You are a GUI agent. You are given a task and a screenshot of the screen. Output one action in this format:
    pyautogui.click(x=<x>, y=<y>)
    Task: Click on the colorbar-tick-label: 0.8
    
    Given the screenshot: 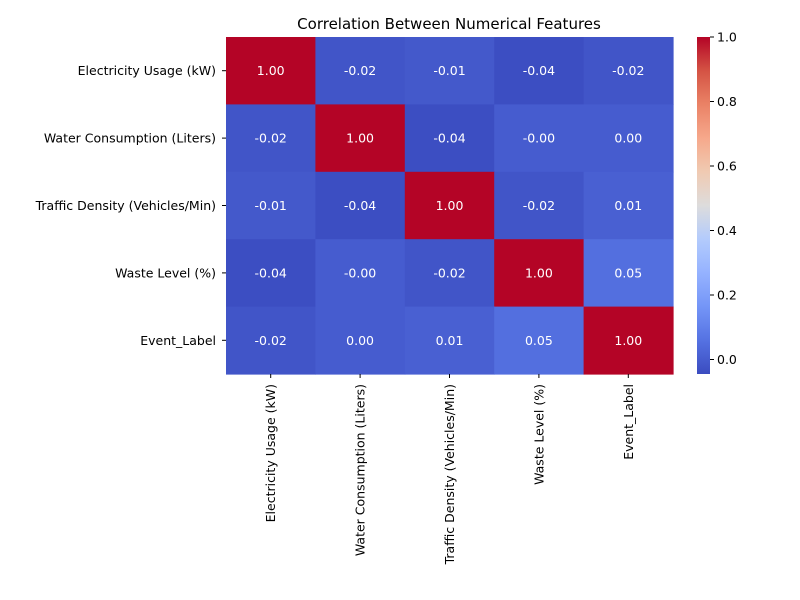 What is the action you would take?
    pyautogui.click(x=727, y=101)
    